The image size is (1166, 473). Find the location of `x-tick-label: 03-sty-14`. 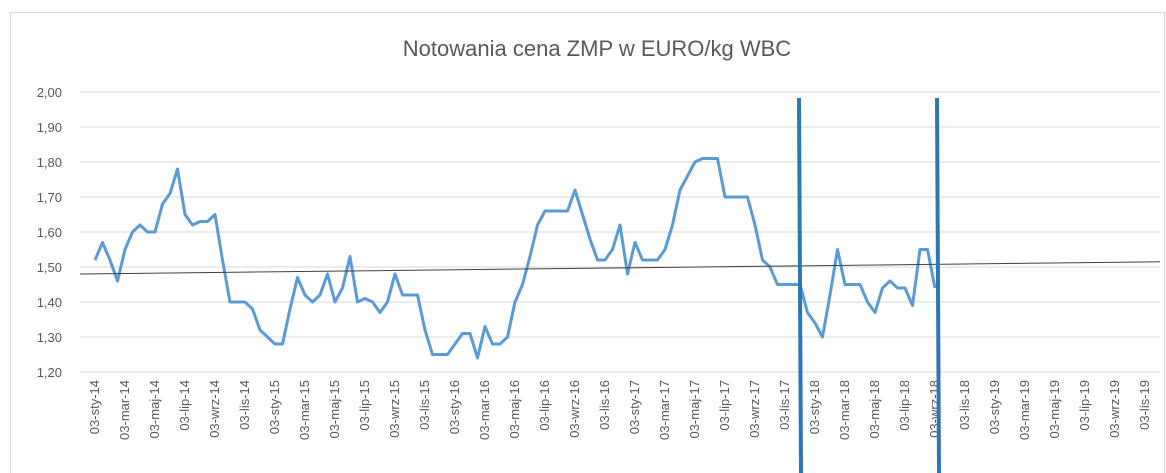

x-tick-label: 03-sty-14 is located at coordinates (94, 407).